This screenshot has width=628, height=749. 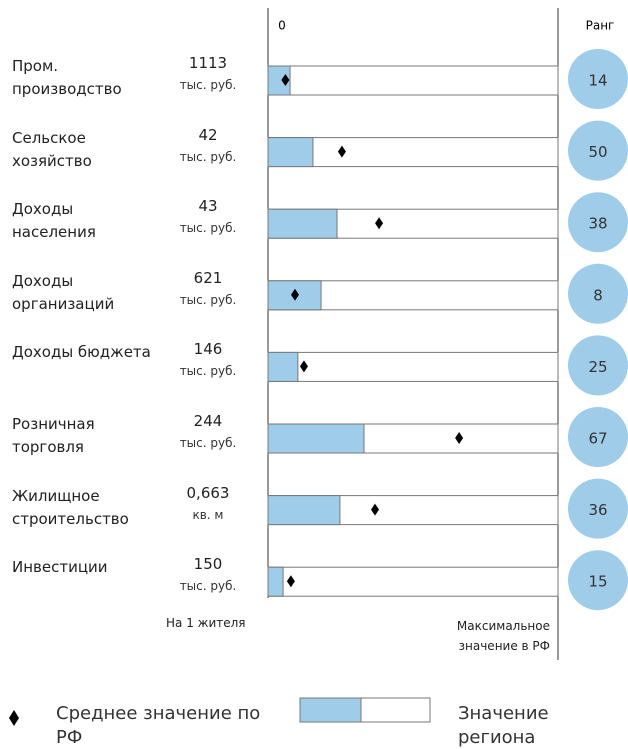 What do you see at coordinates (158, 725) in the screenshot?
I see `legend-average: Среднее значение по РФ` at bounding box center [158, 725].